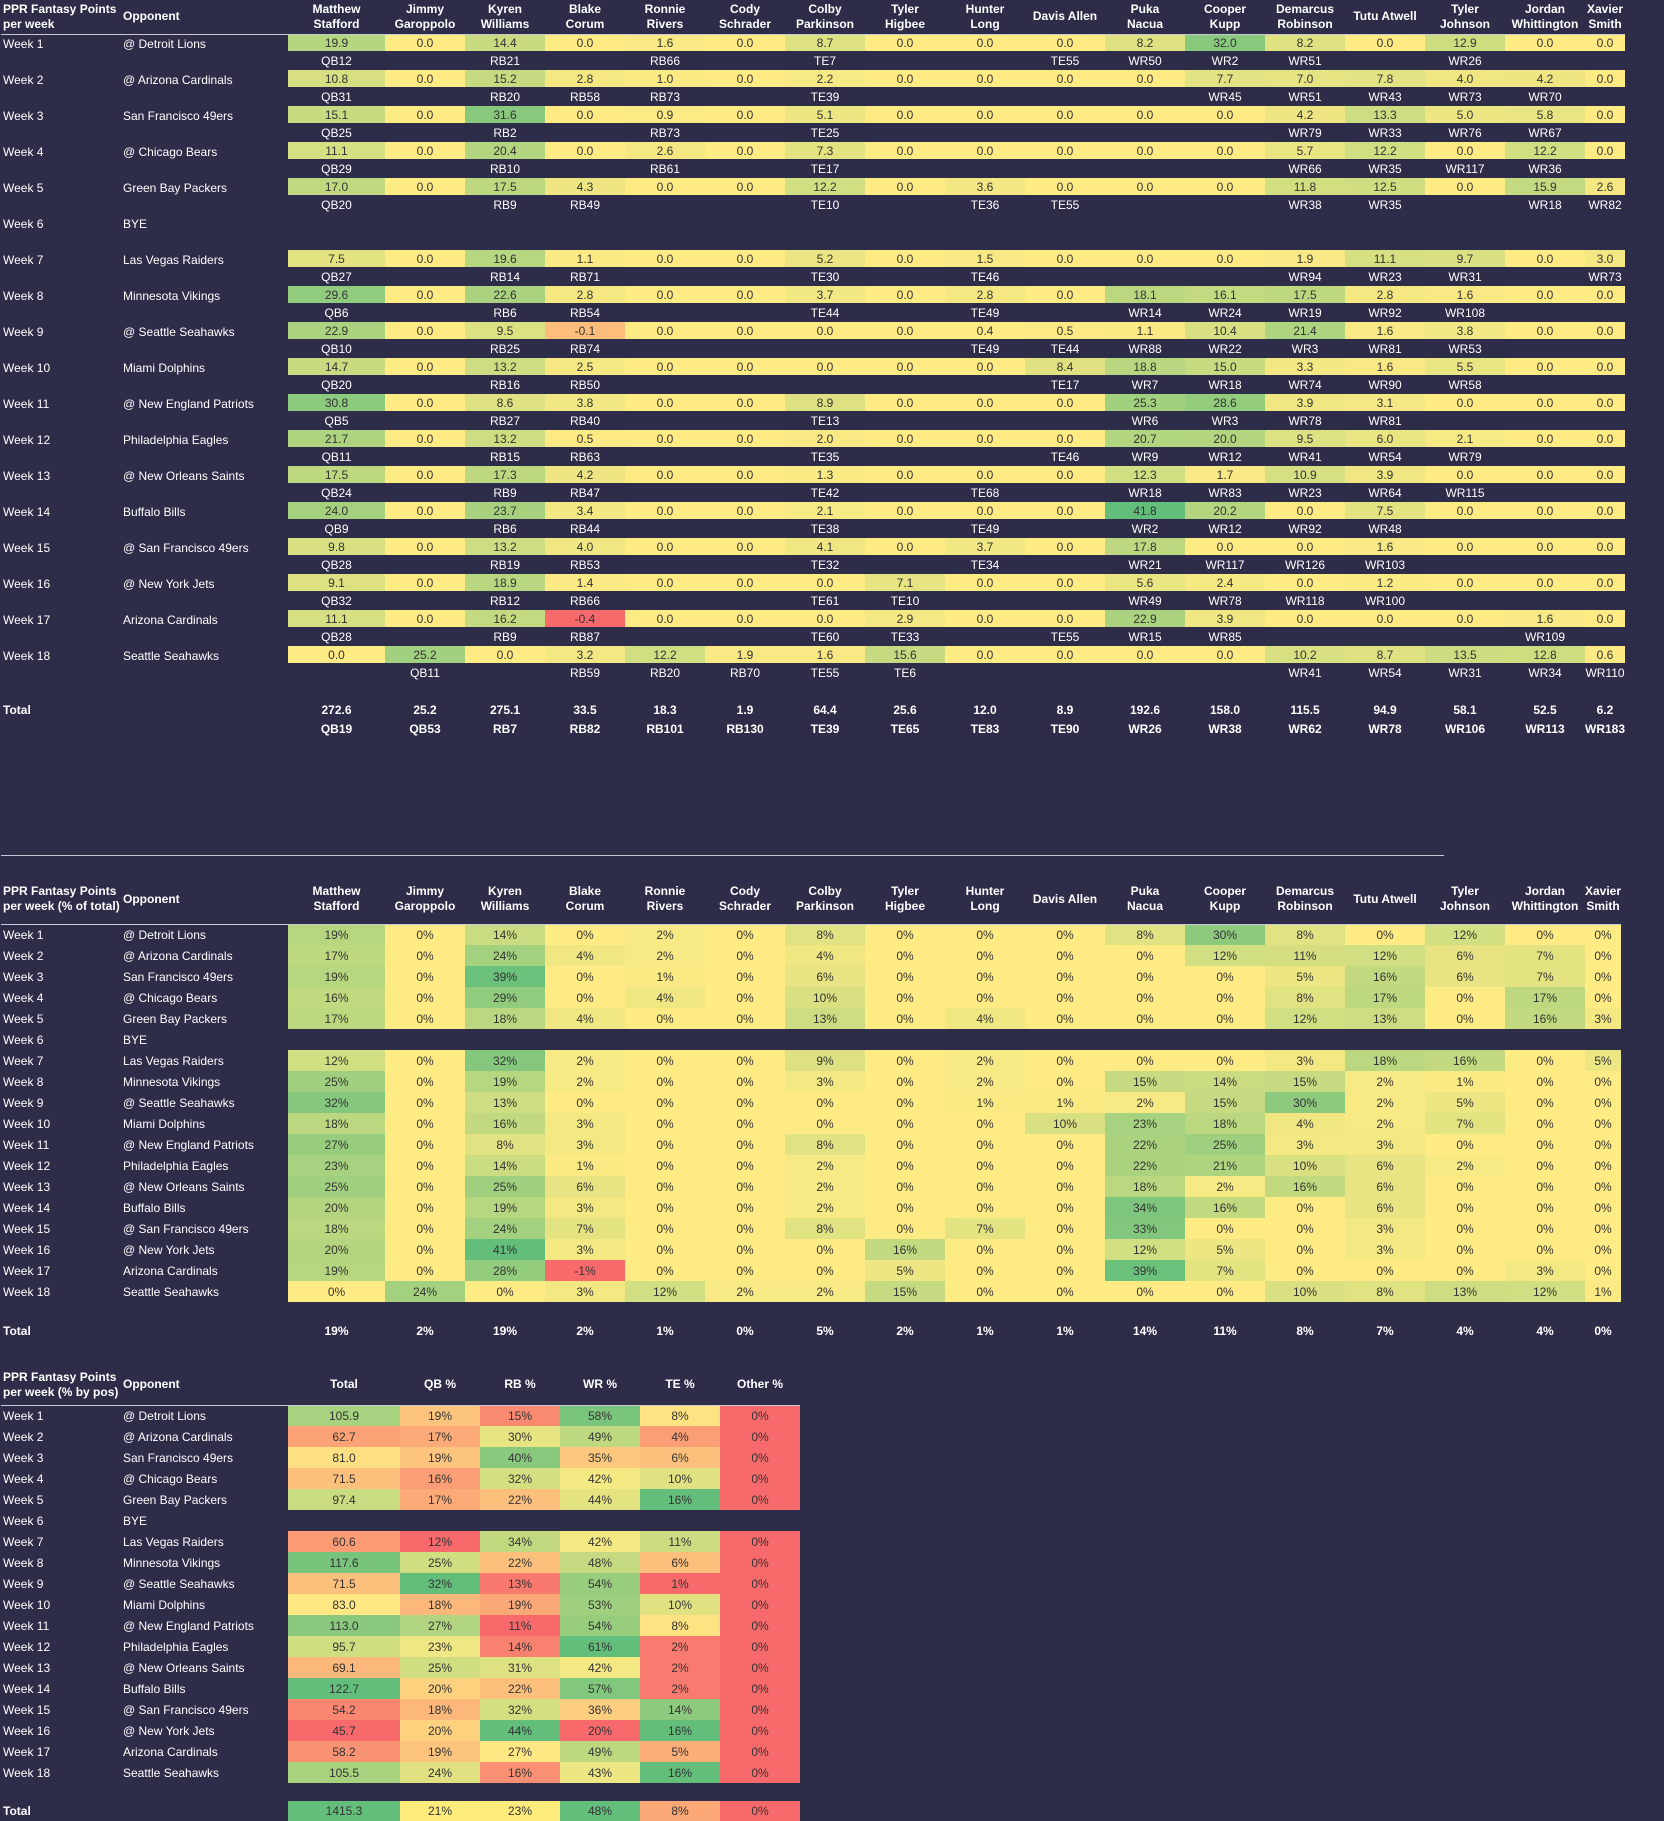 The height and width of the screenshot is (1821, 1664). I want to click on points-cell: 1.0, so click(665, 78).